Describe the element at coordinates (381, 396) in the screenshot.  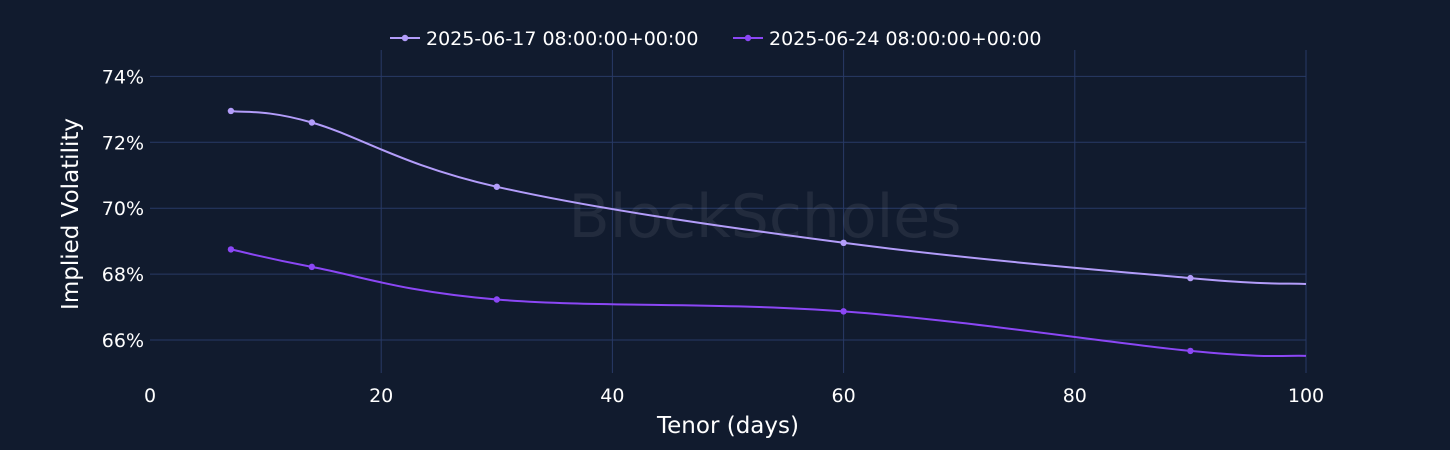
I see `x-tick-label: 20` at that location.